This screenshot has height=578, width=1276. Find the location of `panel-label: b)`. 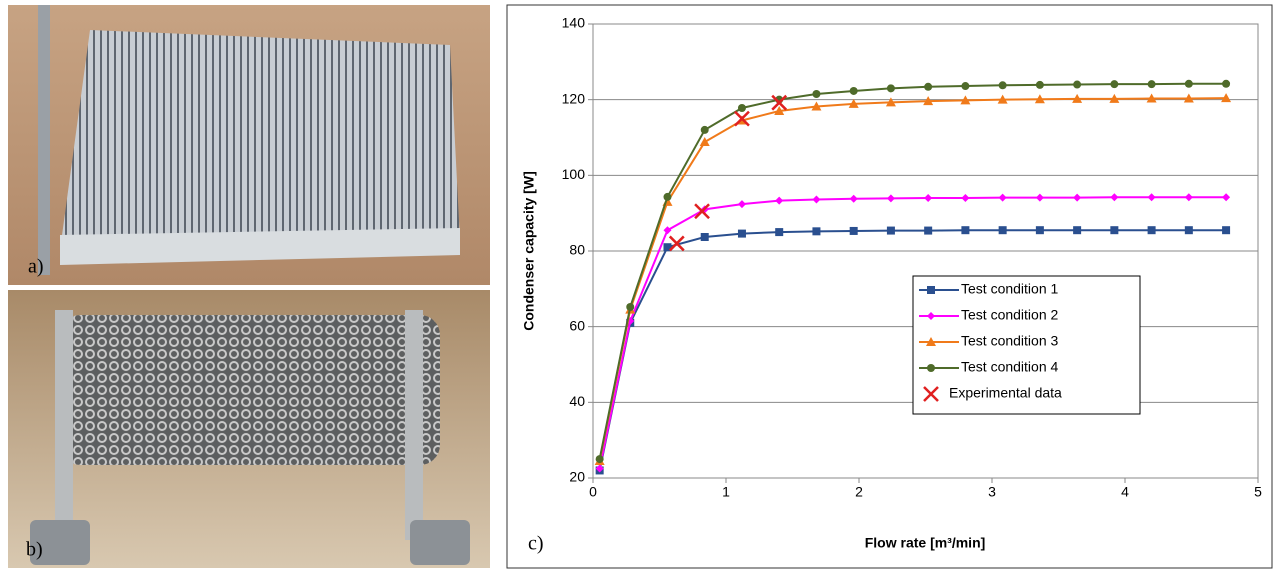

panel-label: b) is located at coordinates (34, 550).